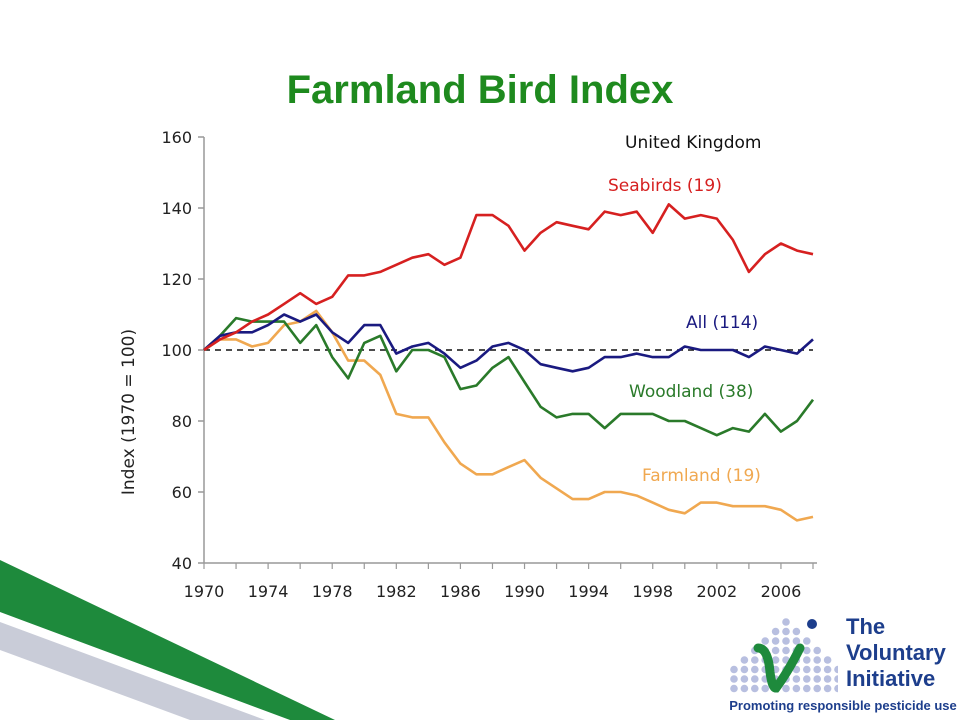  What do you see at coordinates (524, 591) in the screenshot?
I see `x-tick-label: 1990` at bounding box center [524, 591].